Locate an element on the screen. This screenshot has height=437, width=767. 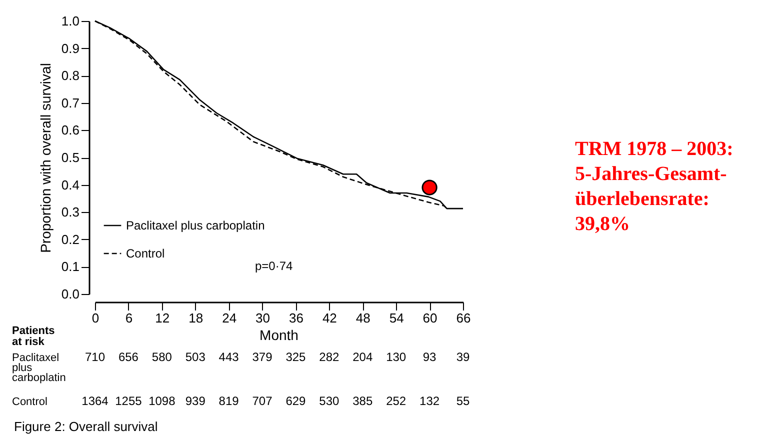
y-tick-label: 0.5 is located at coordinates (70, 157).